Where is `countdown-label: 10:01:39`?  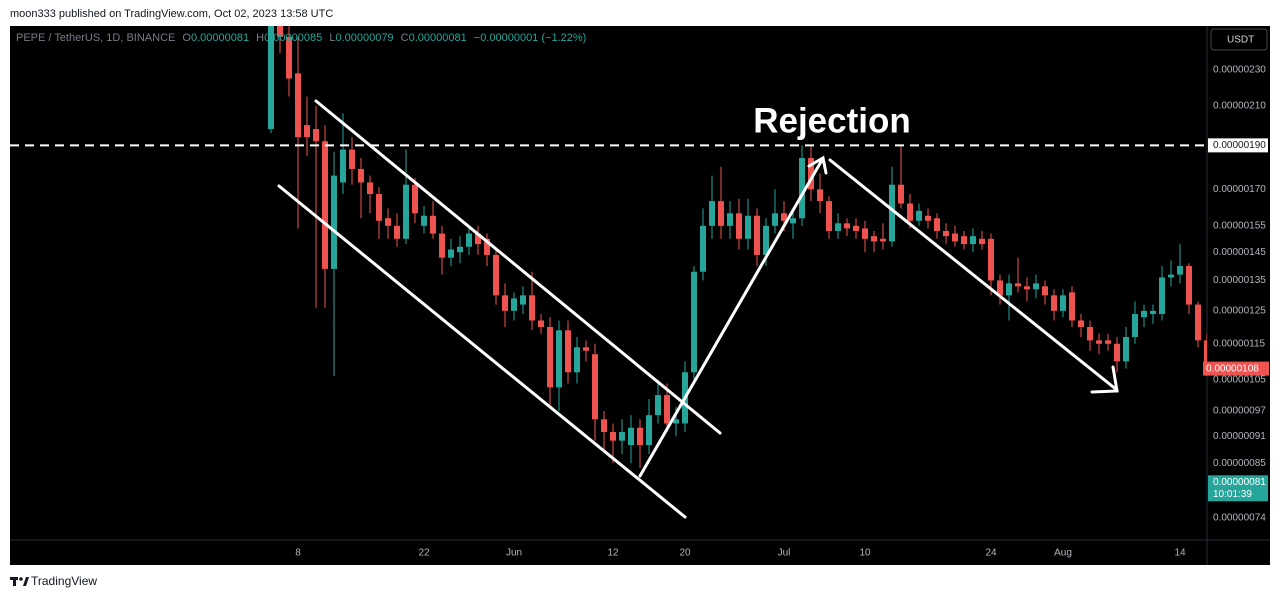
countdown-label: 10:01:39 is located at coordinates (1232, 494).